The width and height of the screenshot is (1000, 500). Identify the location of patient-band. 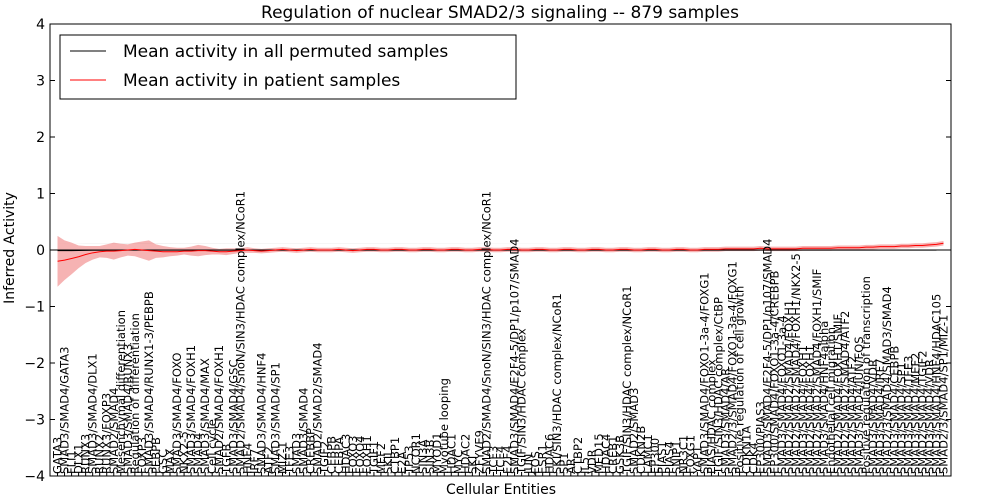
(500, 261).